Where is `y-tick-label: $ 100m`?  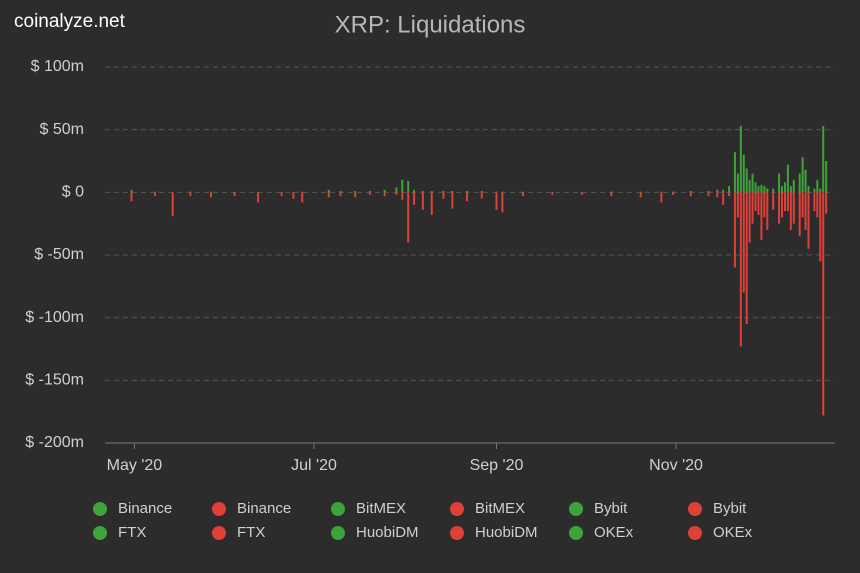
y-tick-label: $ 100m is located at coordinates (57, 66).